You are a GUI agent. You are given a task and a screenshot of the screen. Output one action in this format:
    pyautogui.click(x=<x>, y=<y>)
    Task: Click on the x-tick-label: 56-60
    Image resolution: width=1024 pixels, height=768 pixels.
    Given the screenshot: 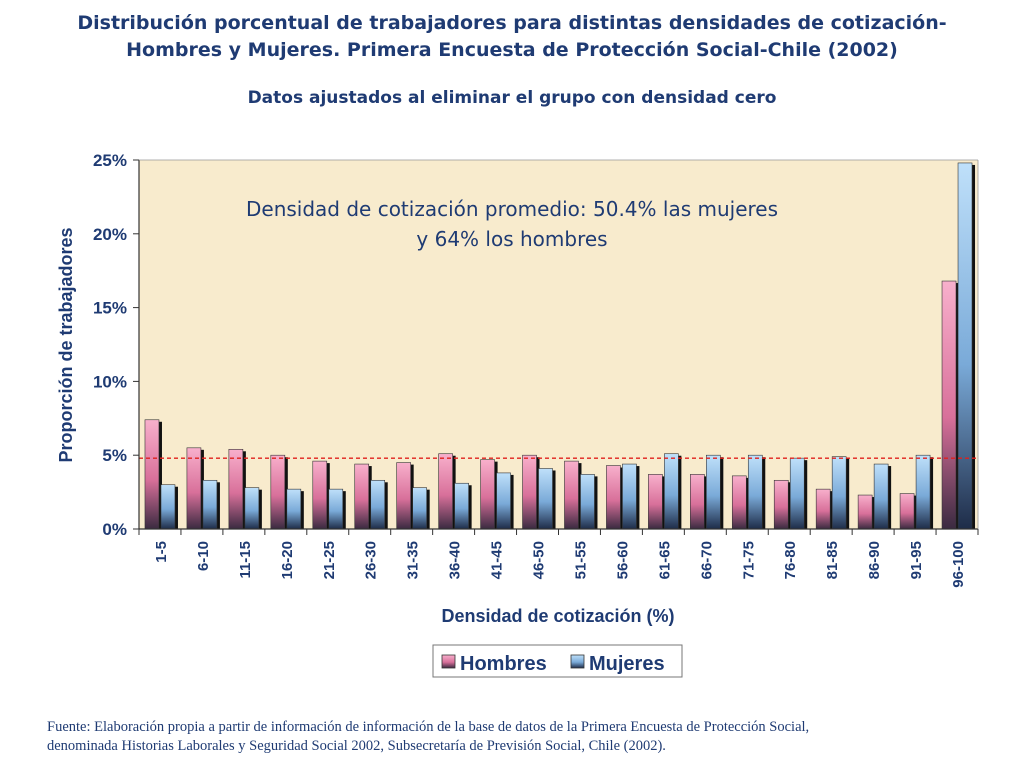 What is the action you would take?
    pyautogui.click(x=622, y=560)
    